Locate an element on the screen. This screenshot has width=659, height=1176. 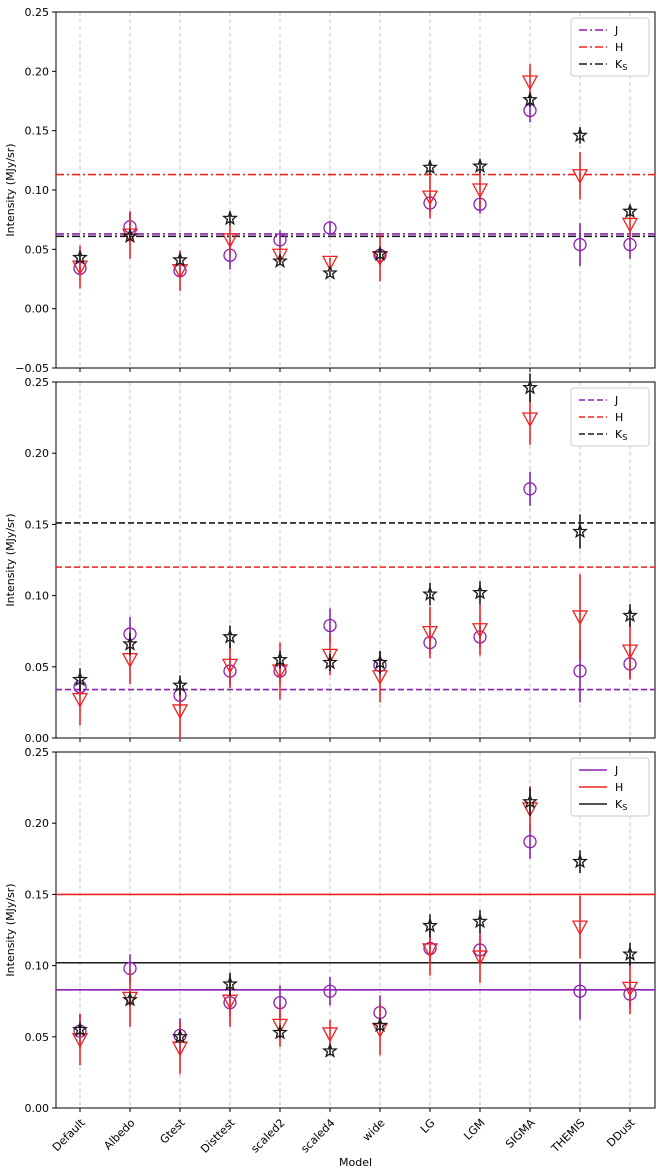
x-tick-label: Albedo is located at coordinates (119, 1134).